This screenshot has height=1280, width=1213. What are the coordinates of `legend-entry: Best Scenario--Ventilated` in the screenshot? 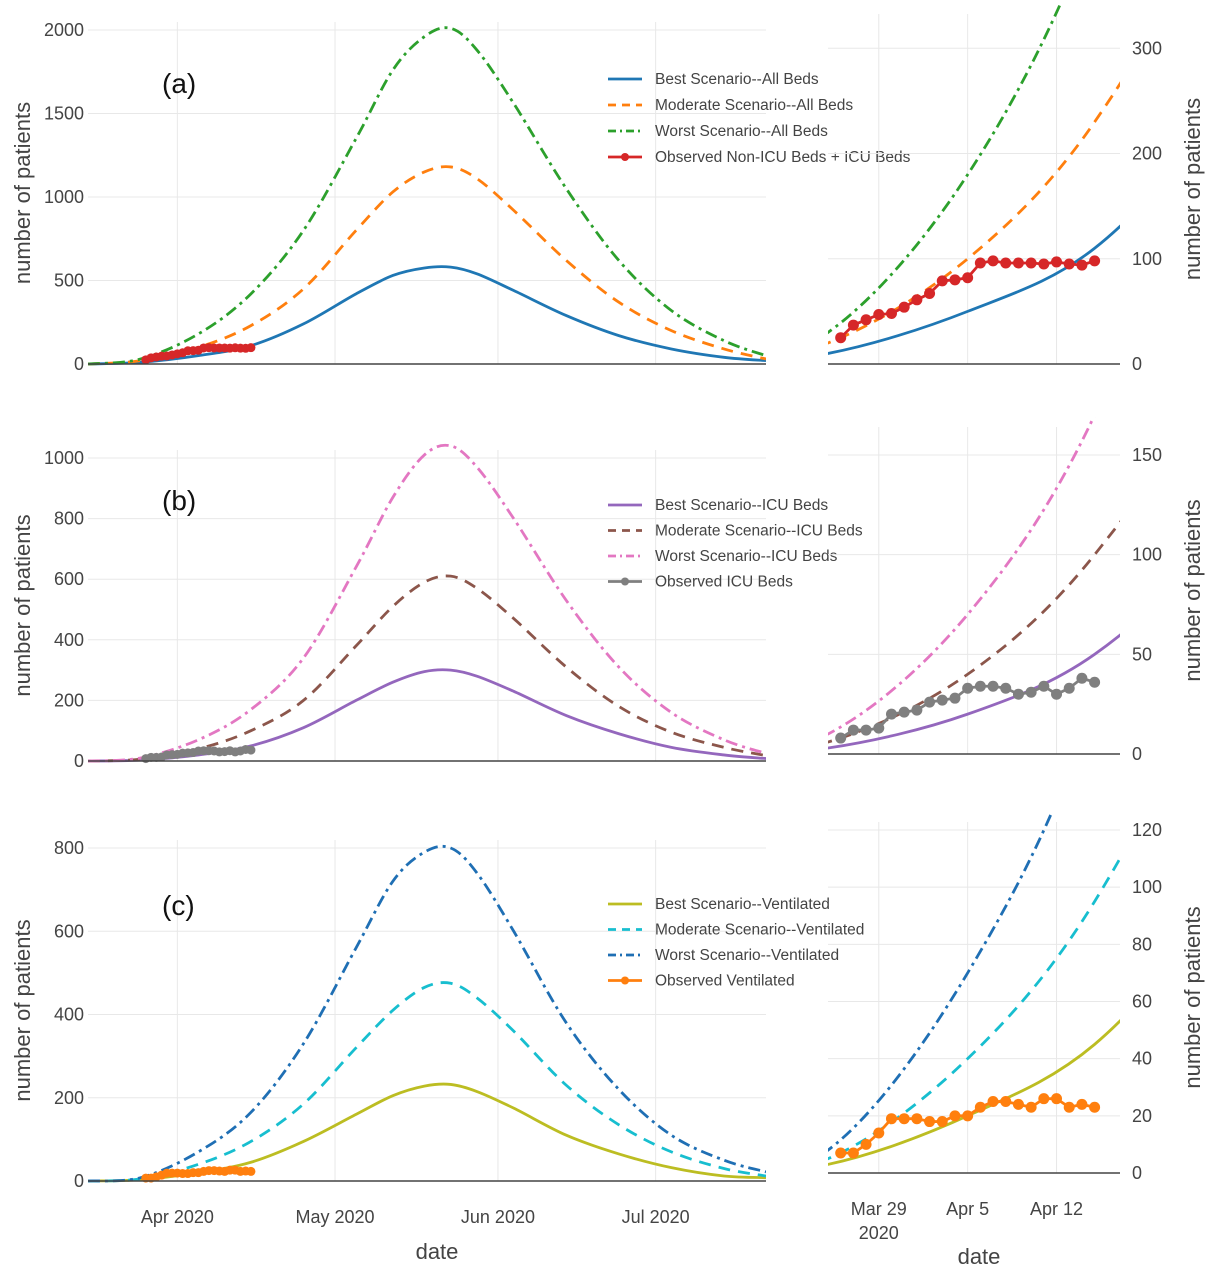 It's located at (742, 904).